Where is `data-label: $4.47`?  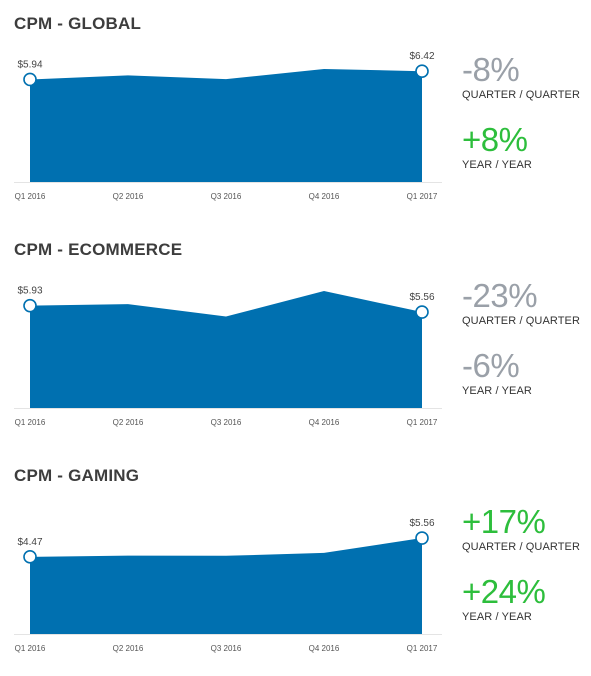 data-label: $4.47 is located at coordinates (29, 542).